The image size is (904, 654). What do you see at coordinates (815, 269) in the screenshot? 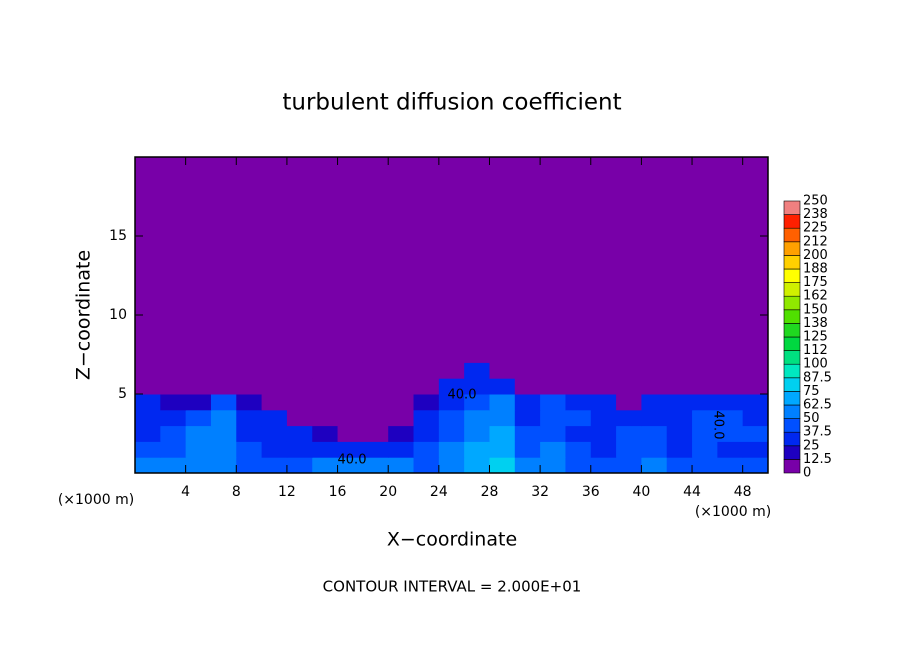
I see `colorbar-label: 188` at bounding box center [815, 269].